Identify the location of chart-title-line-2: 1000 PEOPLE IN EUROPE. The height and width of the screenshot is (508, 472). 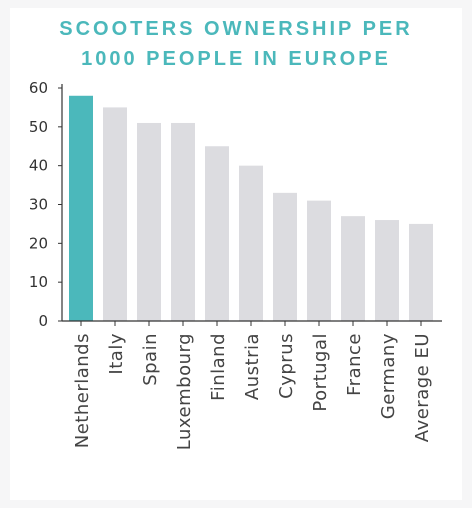
(236, 59).